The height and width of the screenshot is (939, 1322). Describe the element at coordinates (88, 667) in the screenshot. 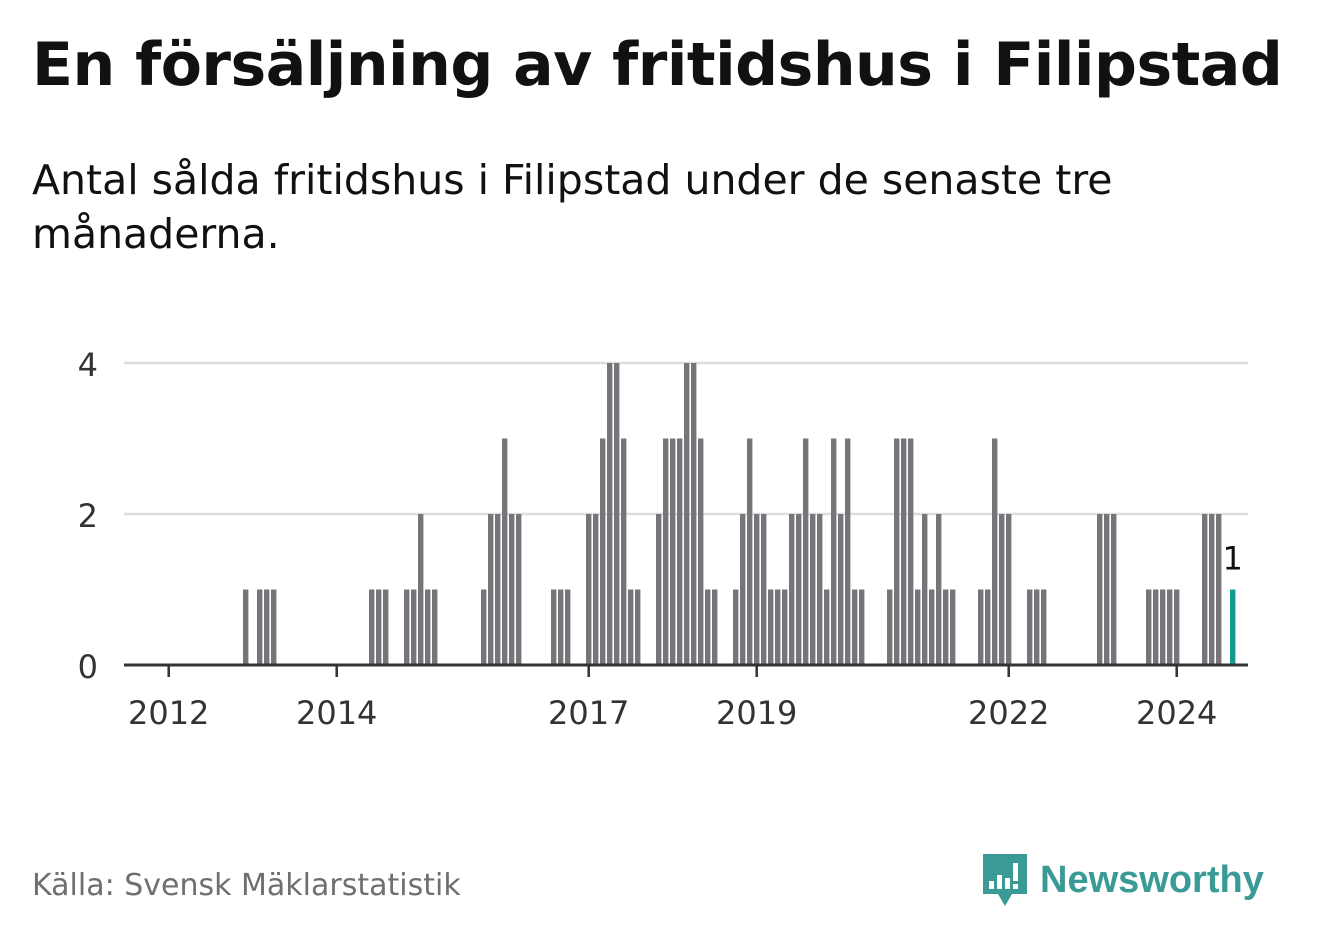

I see `y-tick-label: 0` at that location.